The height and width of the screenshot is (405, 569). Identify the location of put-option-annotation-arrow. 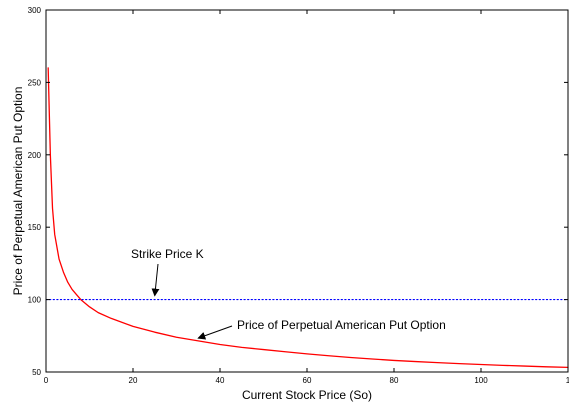
(215, 332).